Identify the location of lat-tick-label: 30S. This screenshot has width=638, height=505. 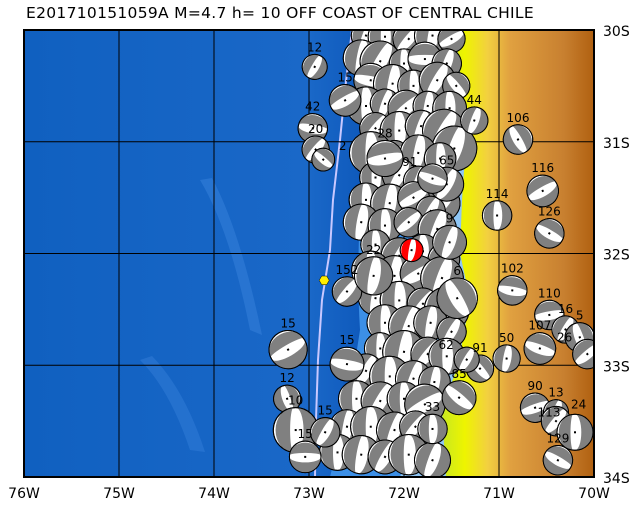
(616, 32).